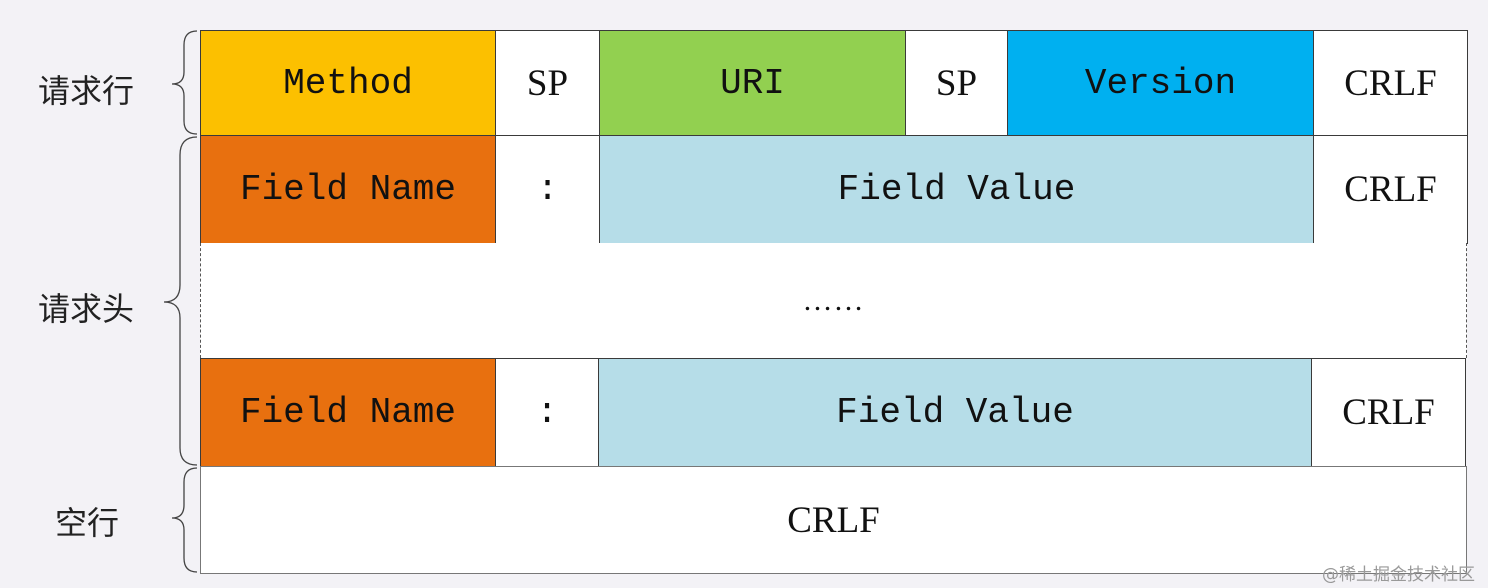 This screenshot has height=588, width=1488. I want to click on brace-request-header, so click(180, 301).